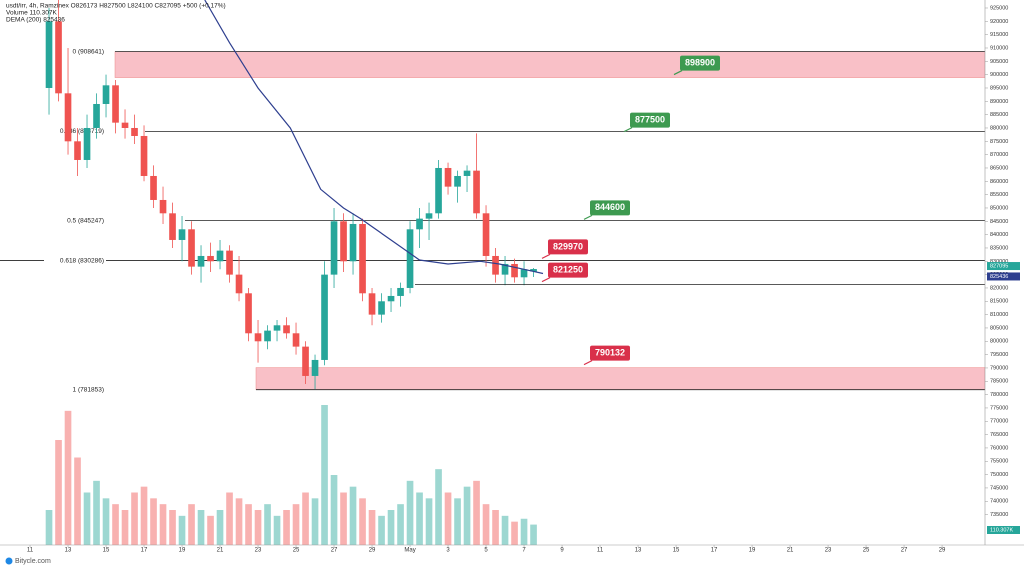  What do you see at coordinates (942, 551) in the screenshot?
I see `x-tick-label: 29` at bounding box center [942, 551].